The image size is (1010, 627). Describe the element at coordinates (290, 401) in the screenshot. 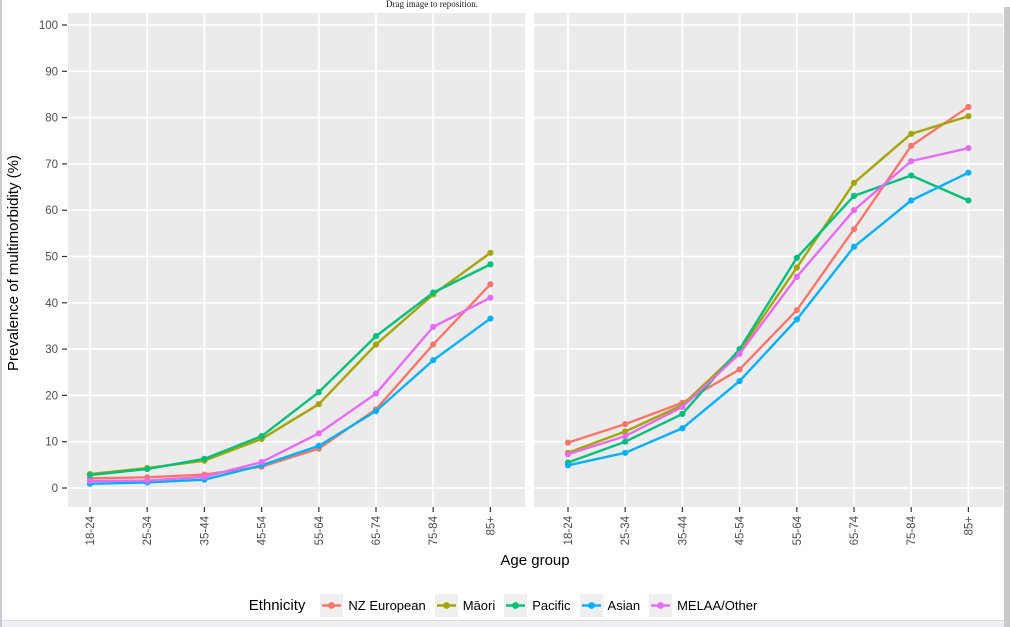

I see `series-line-asian` at that location.